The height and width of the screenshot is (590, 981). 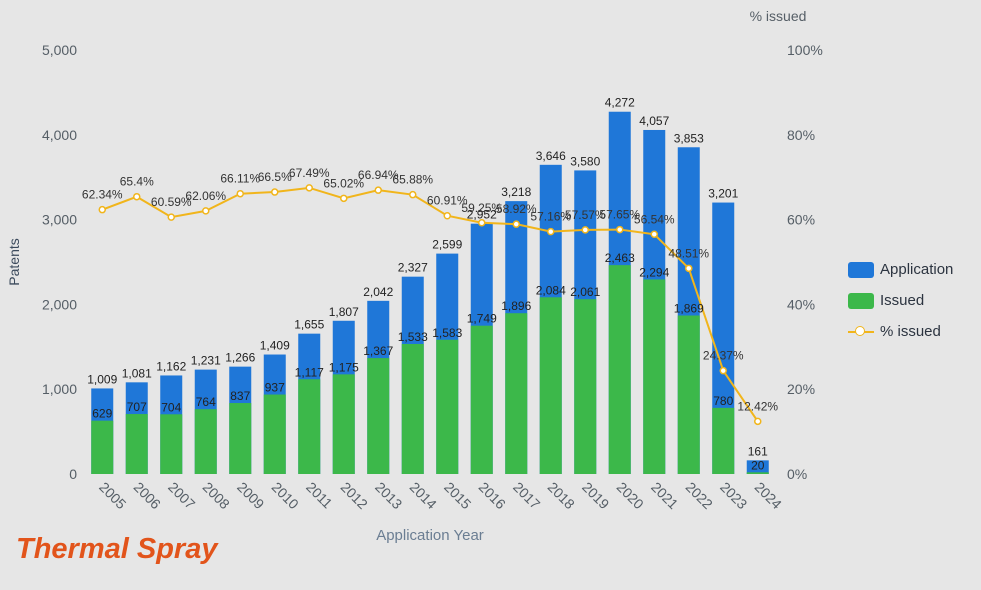 What do you see at coordinates (516, 209) in the screenshot?
I see `percent-issued-value-label: 58.92%` at bounding box center [516, 209].